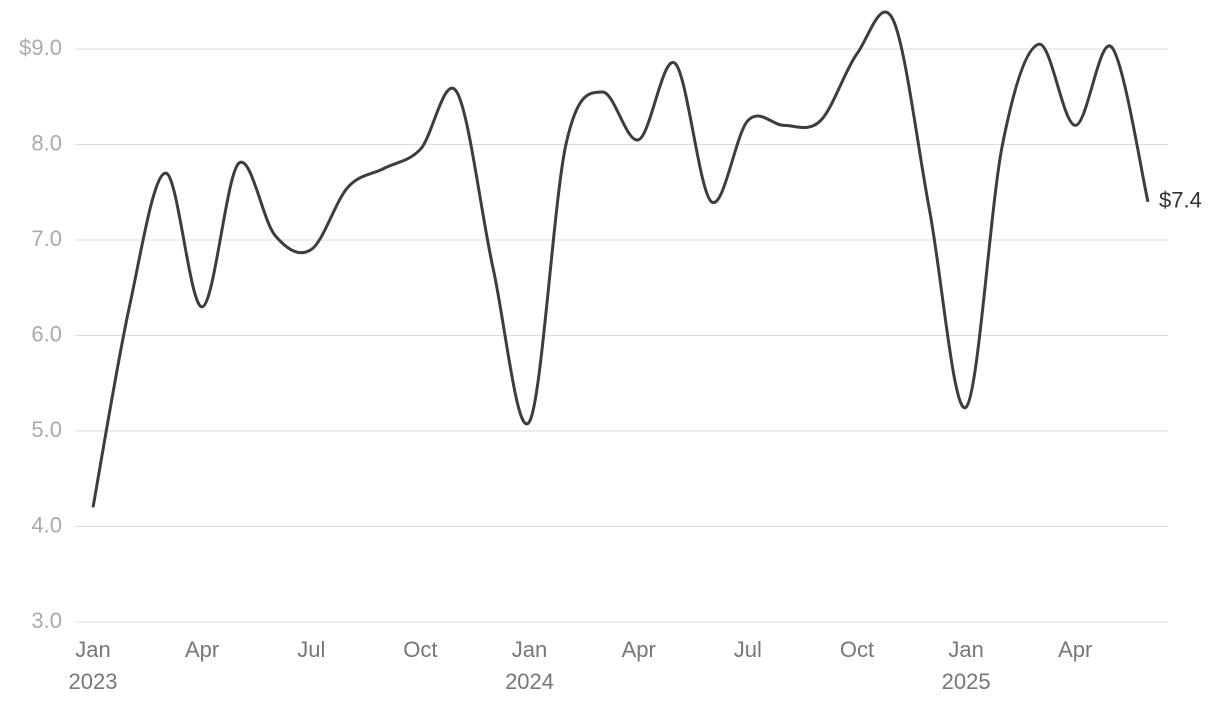 The height and width of the screenshot is (708, 1220). What do you see at coordinates (46, 333) in the screenshot?
I see `y-tick-label: 6.0` at bounding box center [46, 333].